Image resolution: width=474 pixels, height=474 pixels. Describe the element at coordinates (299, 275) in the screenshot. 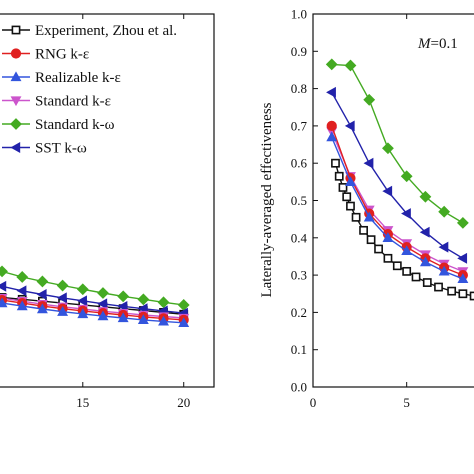

I see `right-y-tick-label: 0.3` at that location.